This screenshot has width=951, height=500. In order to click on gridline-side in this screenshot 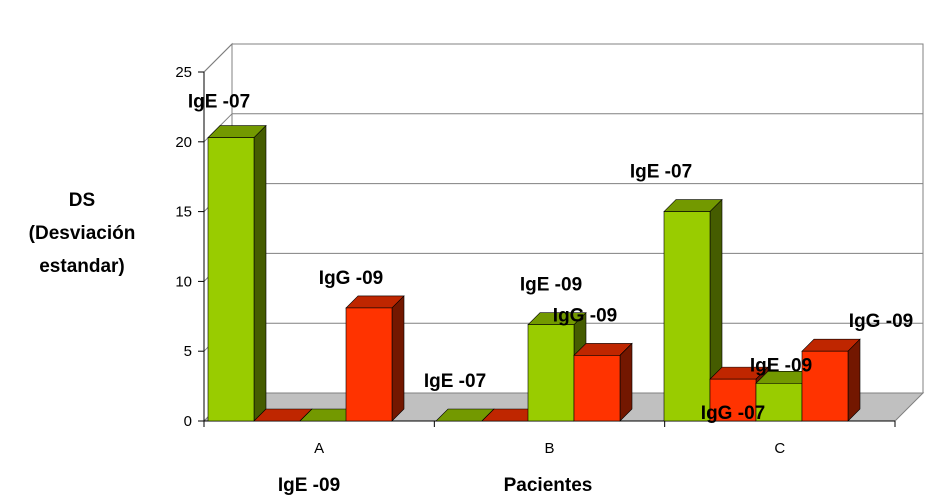, I will do `click(218, 58)`.